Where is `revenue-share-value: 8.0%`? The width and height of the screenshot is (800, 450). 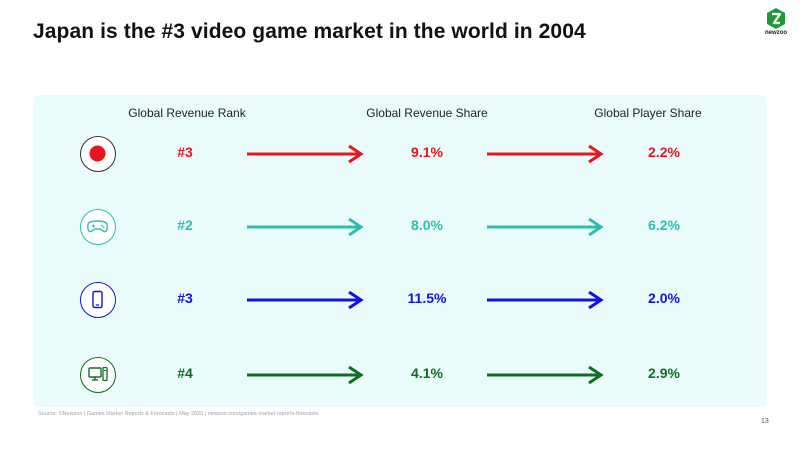
revenue-share-value: 8.0% is located at coordinates (427, 225).